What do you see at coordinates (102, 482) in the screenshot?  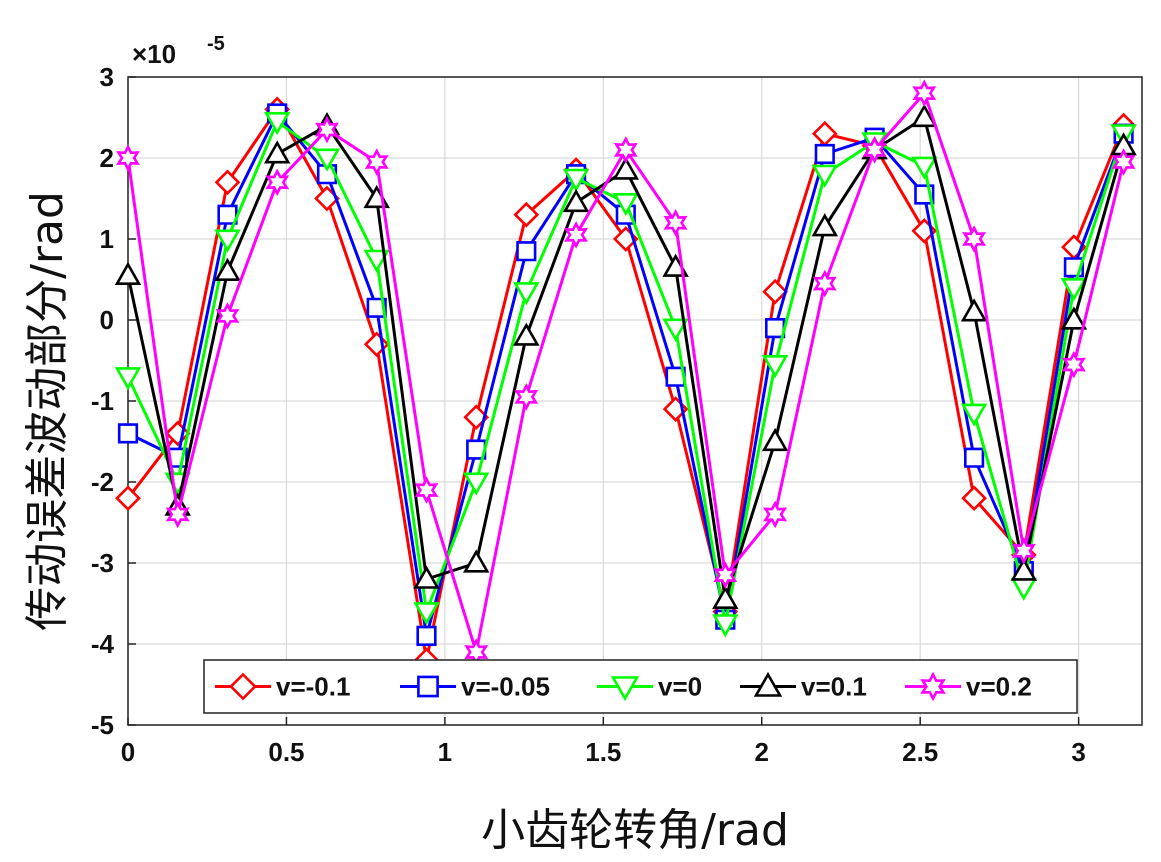 I see `y-tick-label: -2` at bounding box center [102, 482].